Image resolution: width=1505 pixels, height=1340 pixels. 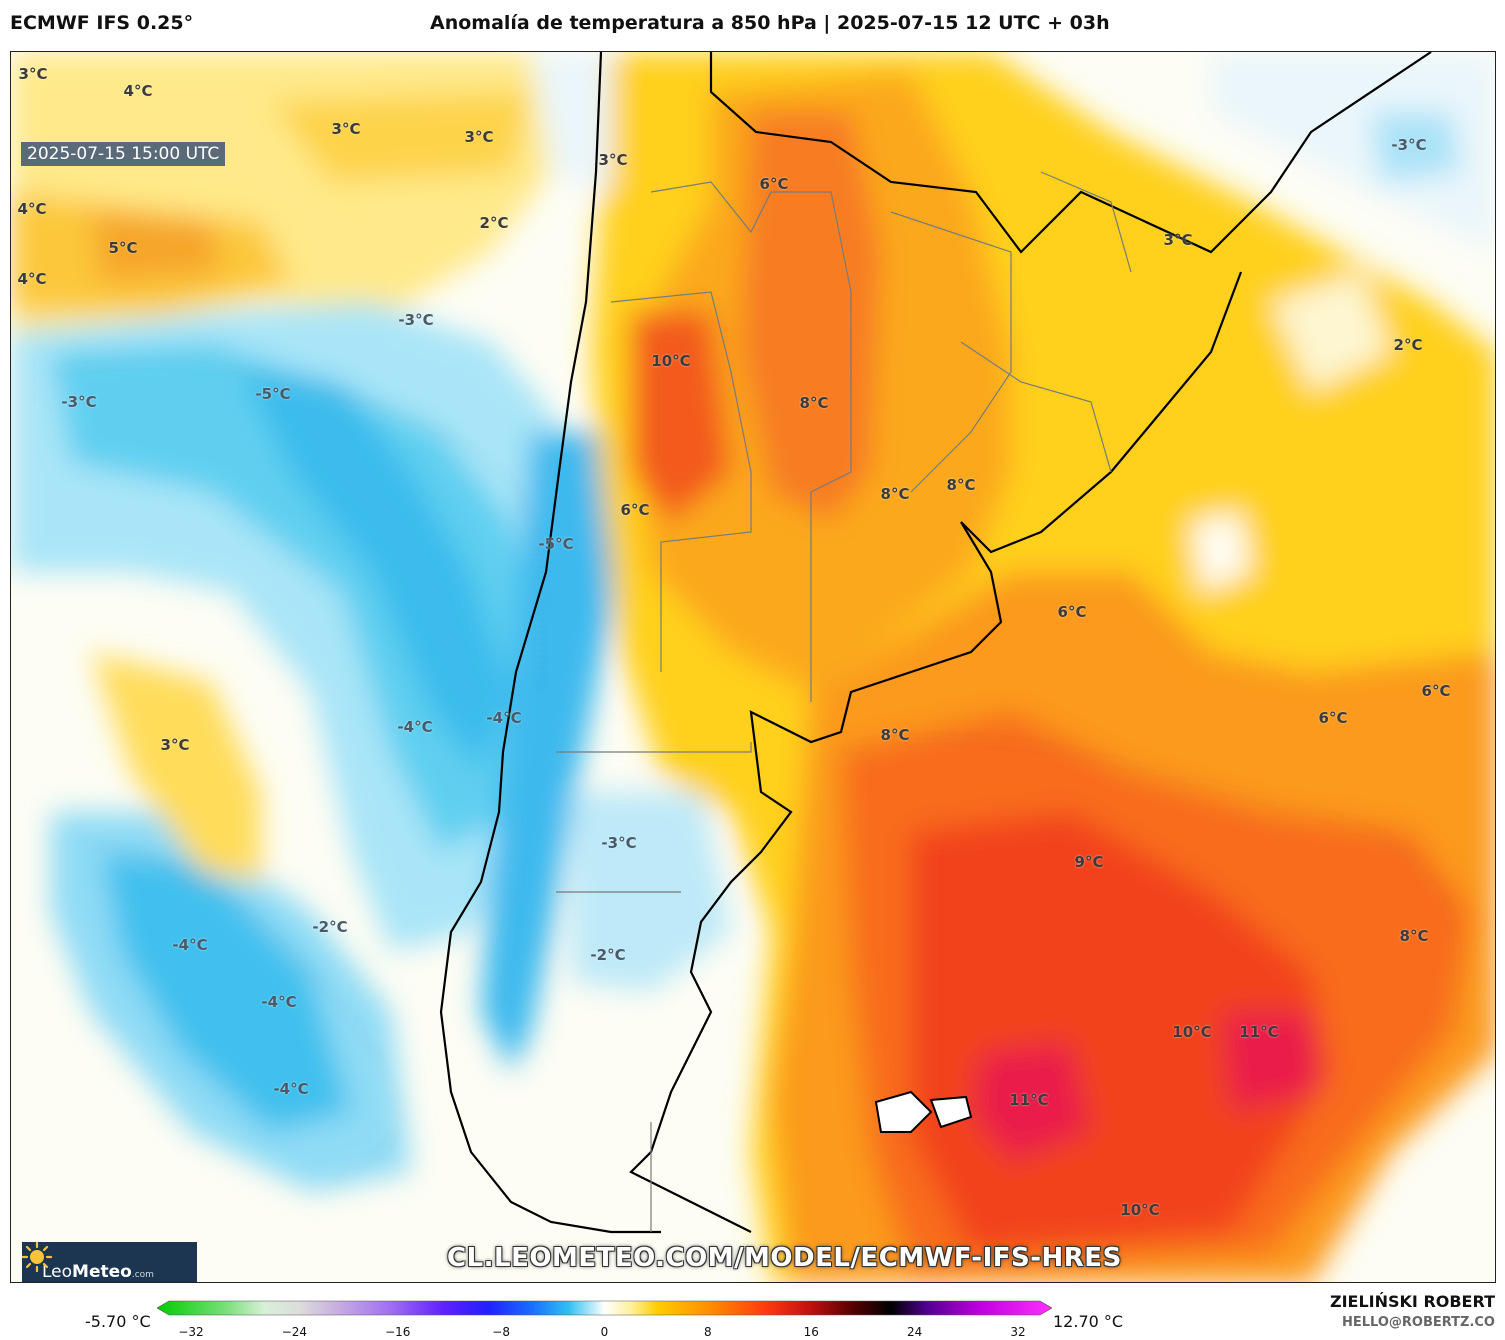 What do you see at coordinates (1418, 1322) in the screenshot?
I see `author-email: HELLO@ROBERTZ.CO` at bounding box center [1418, 1322].